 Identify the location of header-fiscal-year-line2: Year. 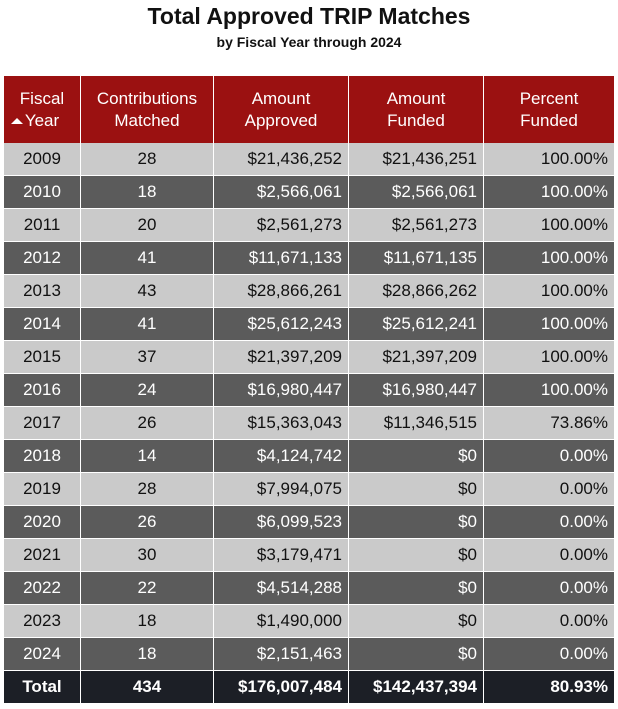
(42, 120).